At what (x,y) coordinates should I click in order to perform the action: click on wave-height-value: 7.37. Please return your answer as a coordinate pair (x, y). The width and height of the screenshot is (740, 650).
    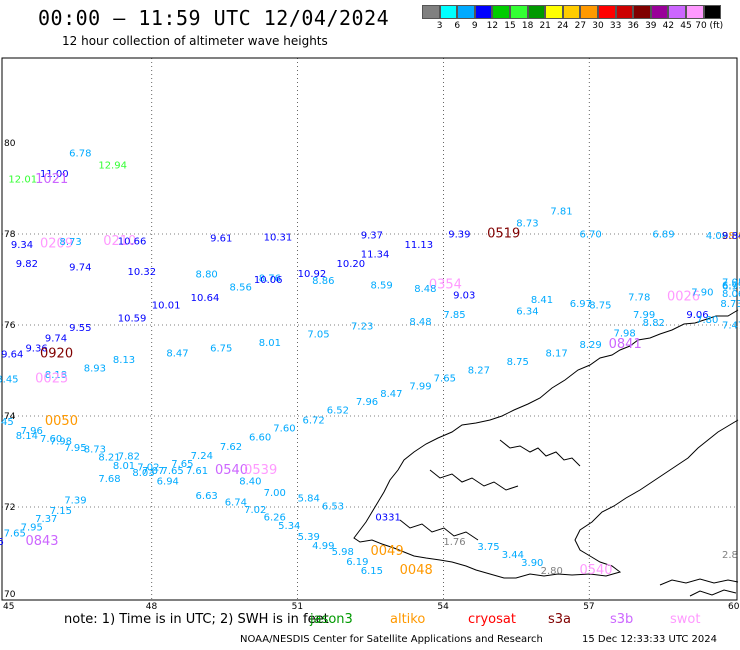
    Looking at the image, I should click on (46, 519).